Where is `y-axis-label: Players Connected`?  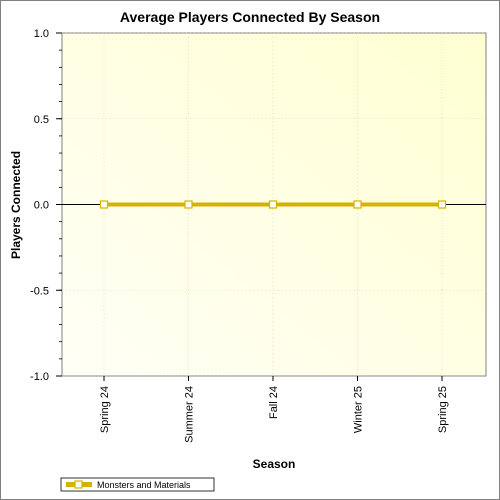
y-axis-label: Players Connected is located at coordinates (16, 205).